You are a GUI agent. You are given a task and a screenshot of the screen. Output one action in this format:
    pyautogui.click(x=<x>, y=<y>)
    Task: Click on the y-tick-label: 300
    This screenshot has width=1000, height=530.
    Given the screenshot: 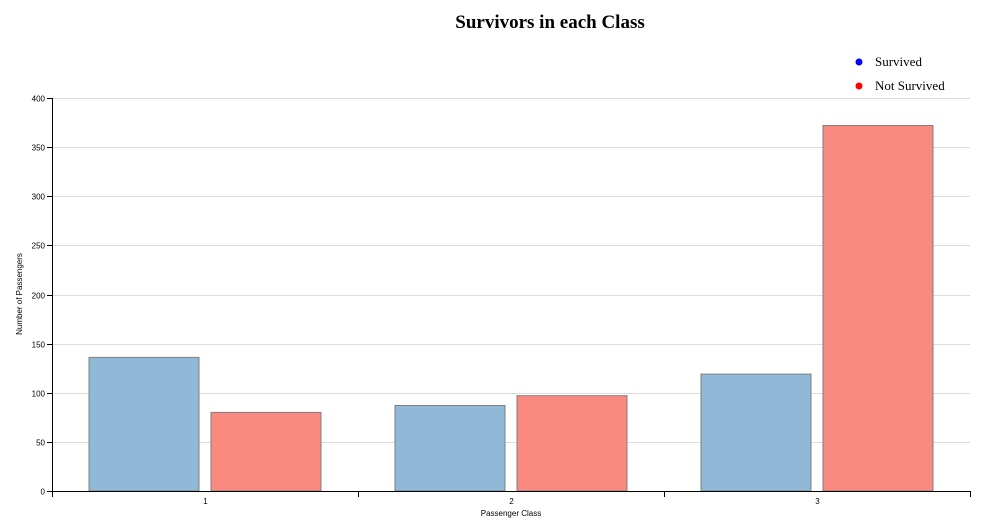 What is the action you would take?
    pyautogui.click(x=39, y=197)
    